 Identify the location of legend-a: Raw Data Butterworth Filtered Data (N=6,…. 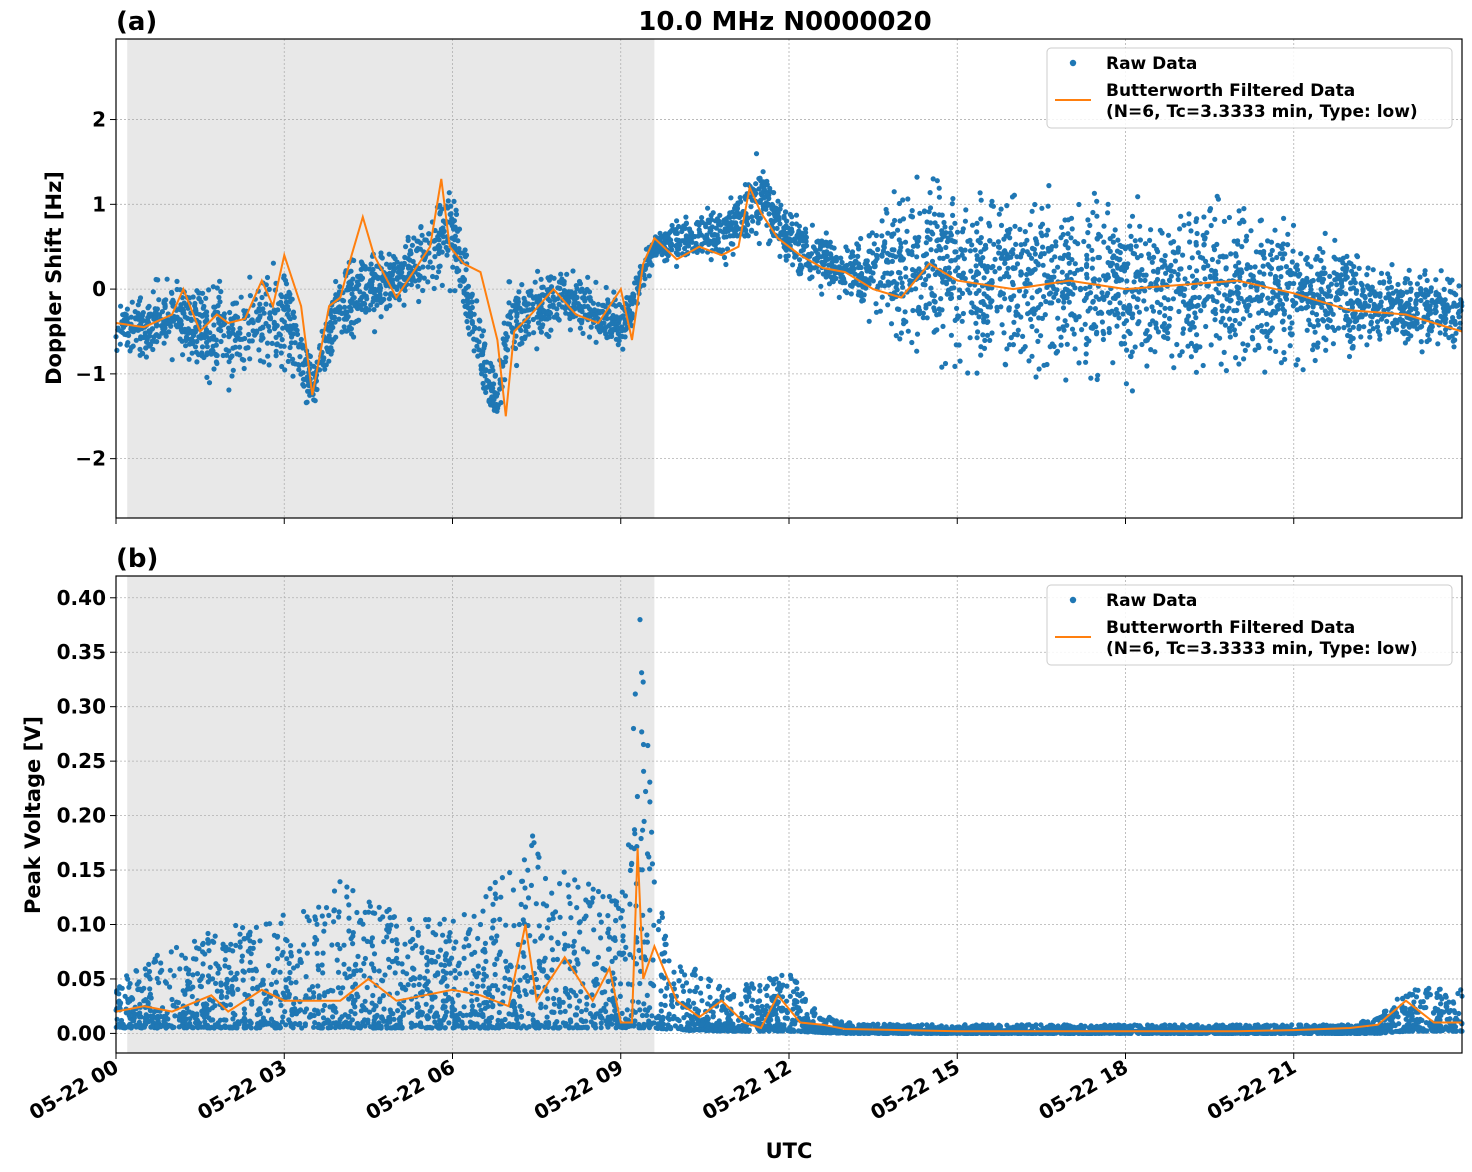
(1249, 88).